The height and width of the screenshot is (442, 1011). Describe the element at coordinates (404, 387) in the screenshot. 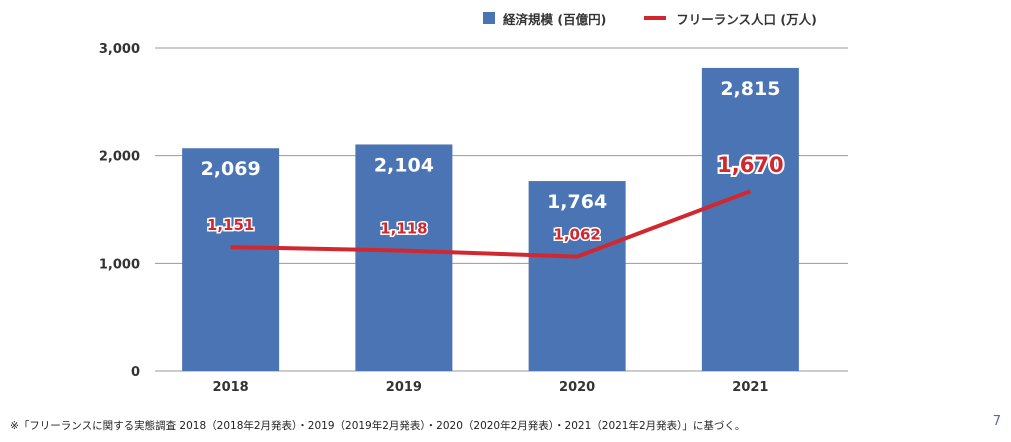

I see `x-tick-label: 2019` at that location.